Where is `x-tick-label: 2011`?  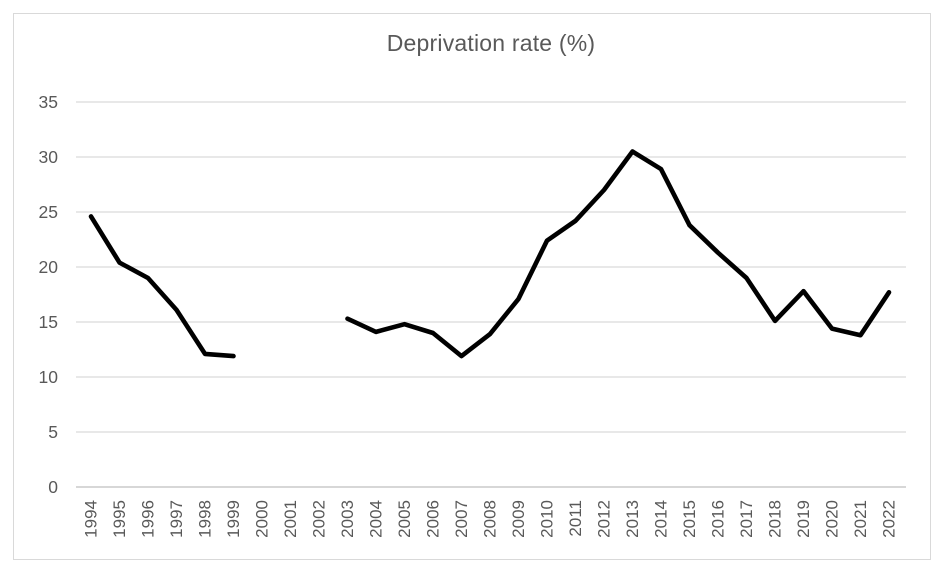
x-tick-label: 2011 is located at coordinates (575, 518).